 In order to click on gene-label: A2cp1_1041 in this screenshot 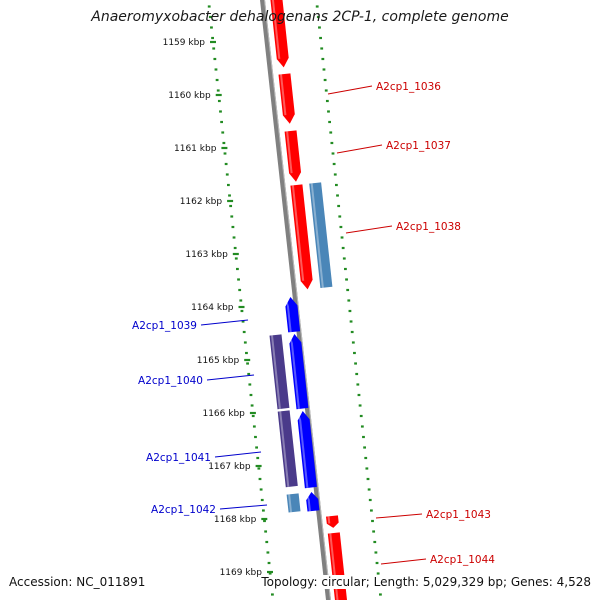, I will do `click(178, 458)`.